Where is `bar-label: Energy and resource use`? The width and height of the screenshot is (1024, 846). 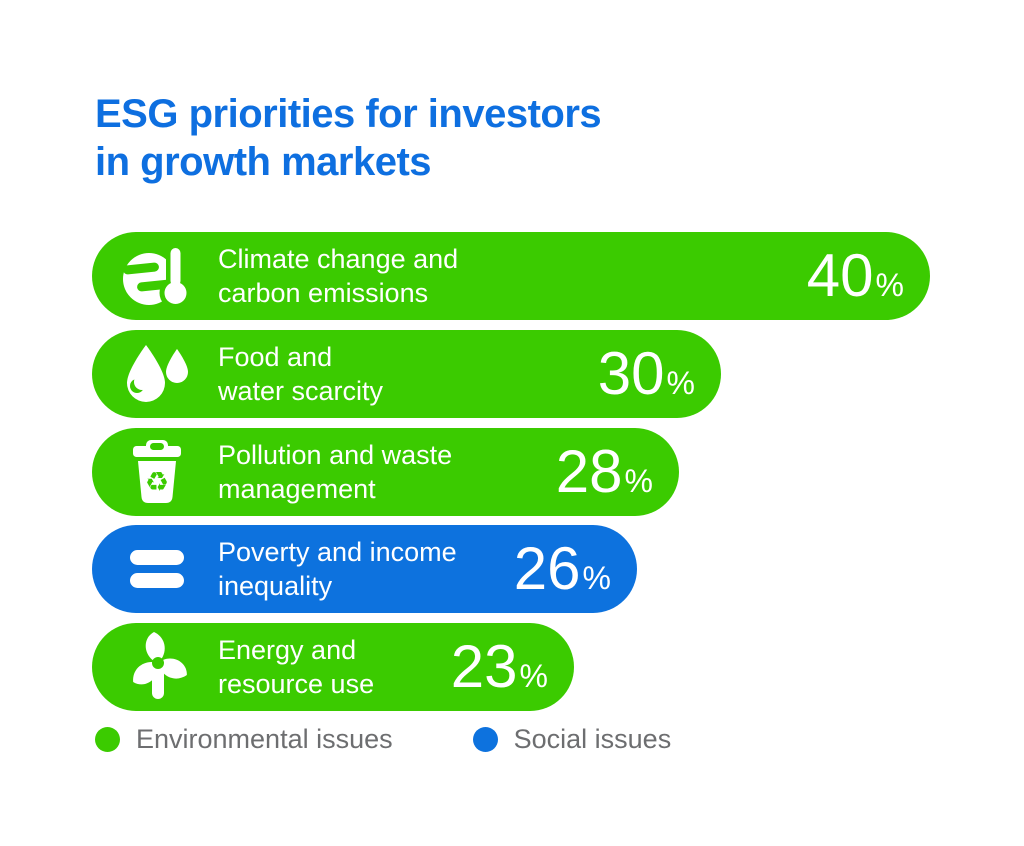
bar-label: Energy and resource use is located at coordinates (296, 667).